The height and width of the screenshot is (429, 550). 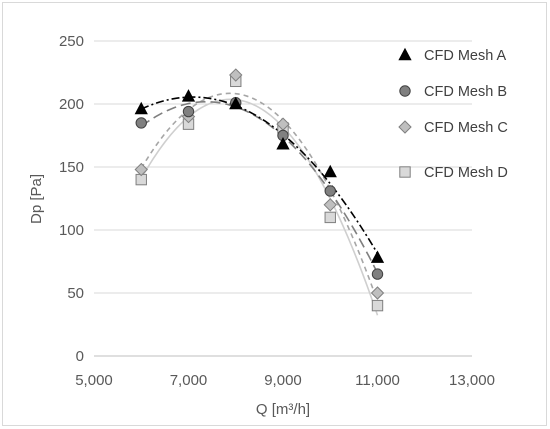 I want to click on x-tick-label: 11,000, so click(x=377, y=380).